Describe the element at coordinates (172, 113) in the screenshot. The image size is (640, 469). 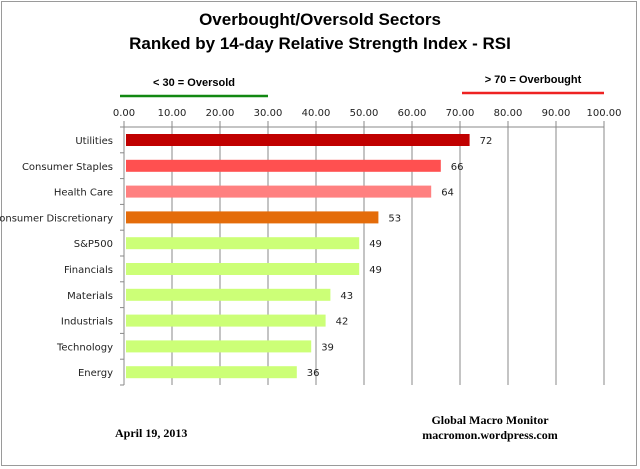
I see `x-tick-label: 10.00` at that location.